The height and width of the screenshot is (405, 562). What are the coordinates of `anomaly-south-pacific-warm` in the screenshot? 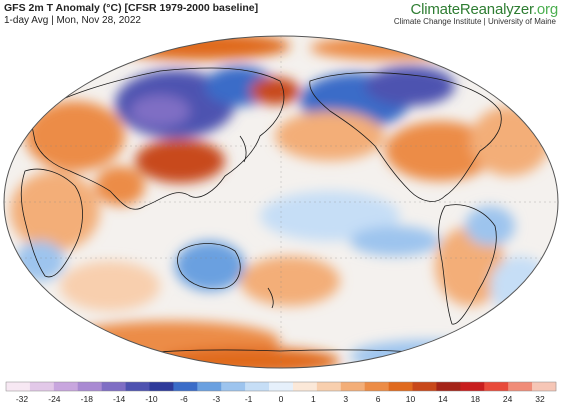 It's located at (290, 281).